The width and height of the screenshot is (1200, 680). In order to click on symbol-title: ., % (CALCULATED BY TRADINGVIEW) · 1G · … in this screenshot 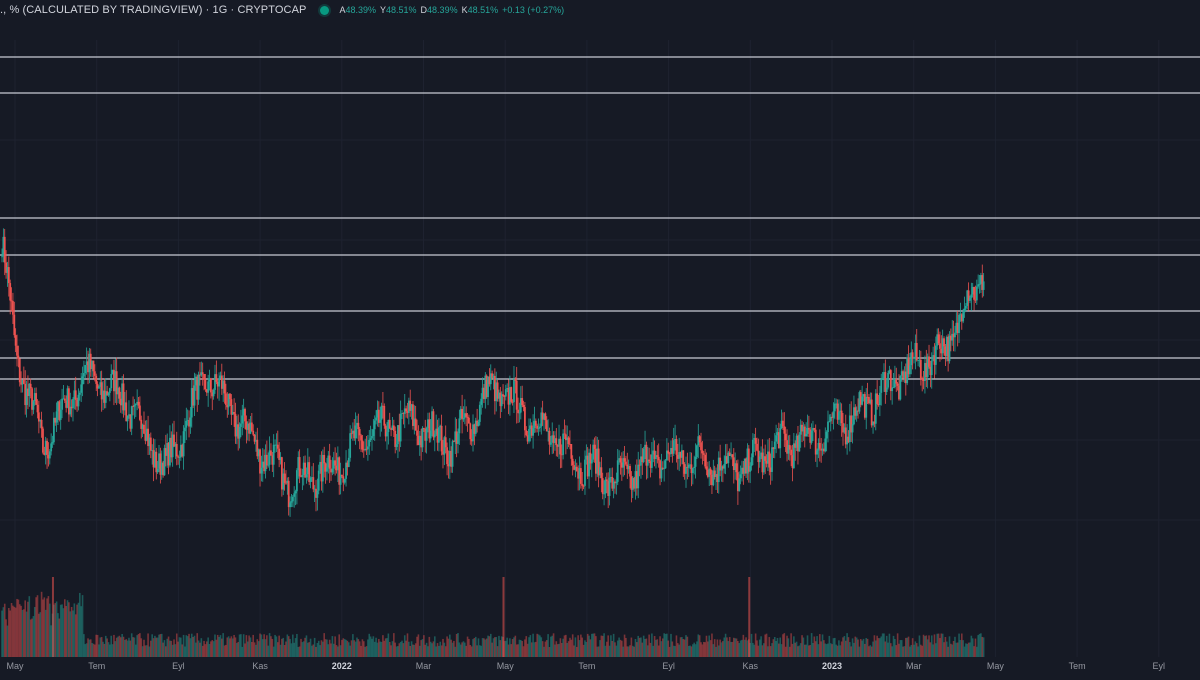, I will do `click(153, 10)`.